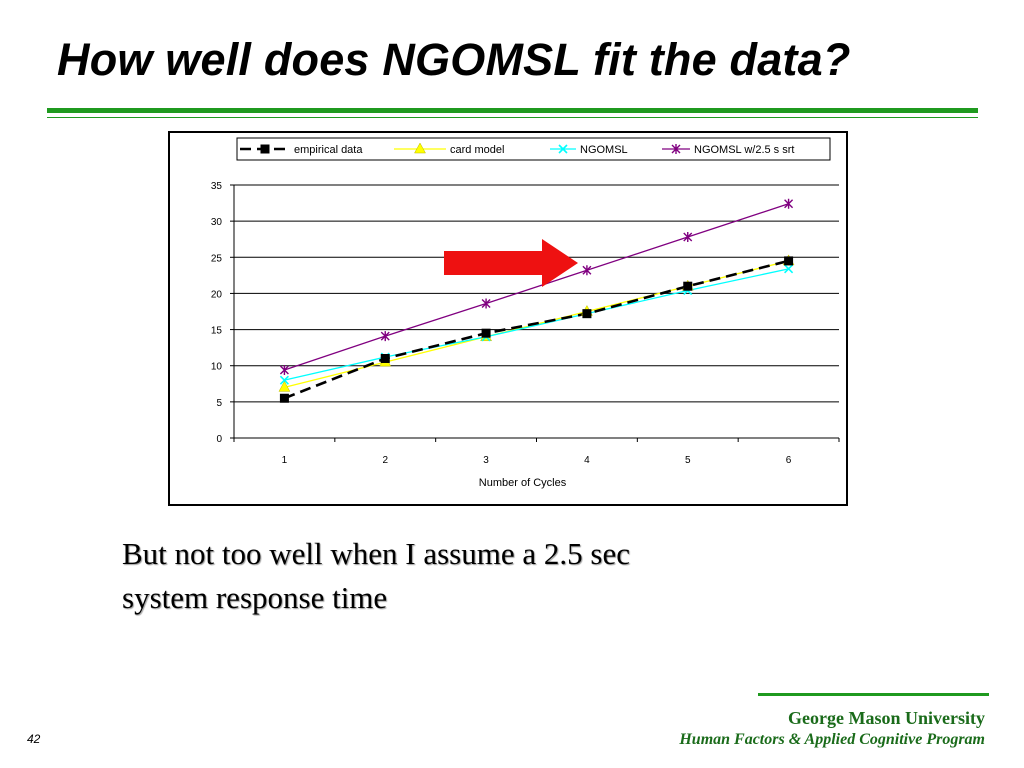  I want to click on x-axis-title: Number of Cycles, so click(523, 483).